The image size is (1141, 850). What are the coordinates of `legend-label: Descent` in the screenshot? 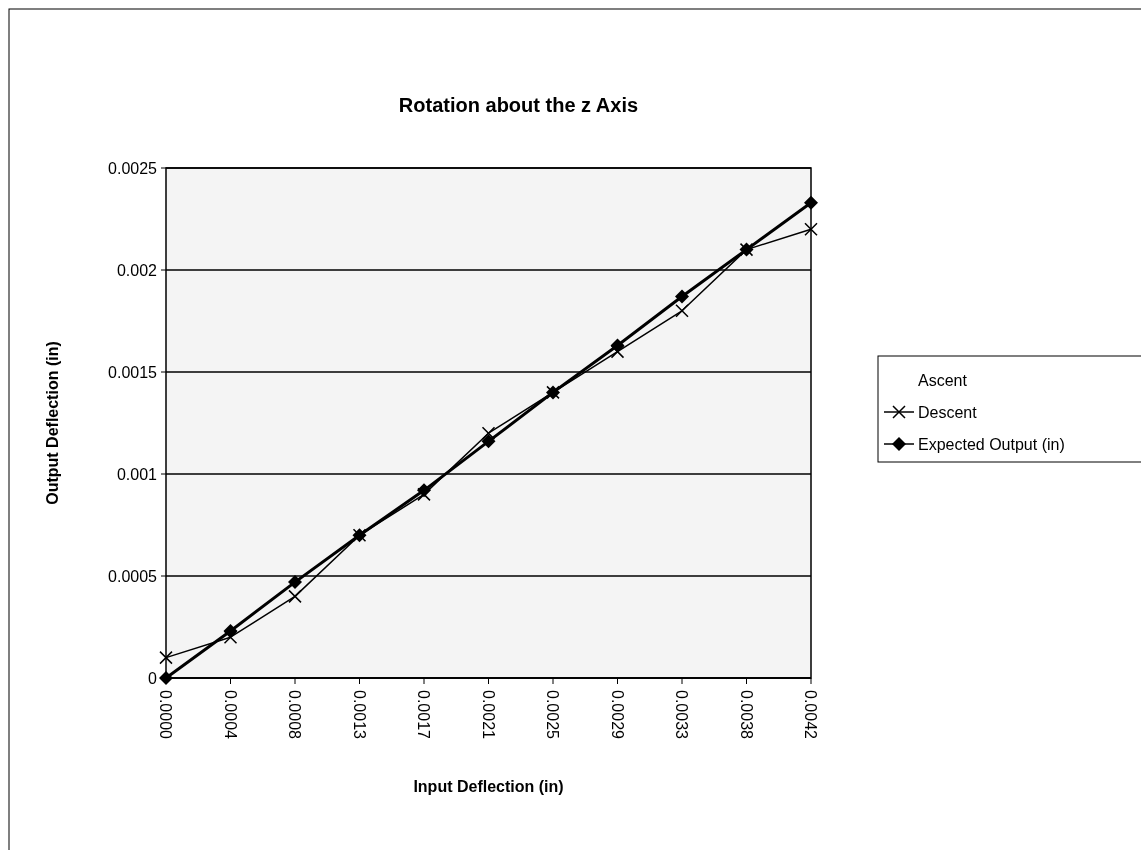 It's located at (948, 412).